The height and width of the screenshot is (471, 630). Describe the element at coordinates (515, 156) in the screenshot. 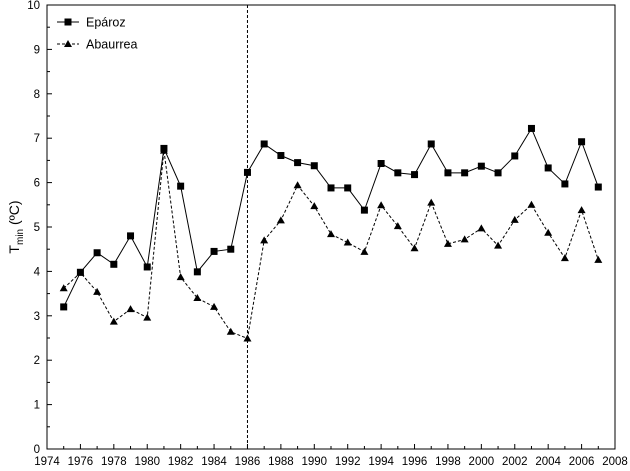

I see `point-s1-2002` at that location.